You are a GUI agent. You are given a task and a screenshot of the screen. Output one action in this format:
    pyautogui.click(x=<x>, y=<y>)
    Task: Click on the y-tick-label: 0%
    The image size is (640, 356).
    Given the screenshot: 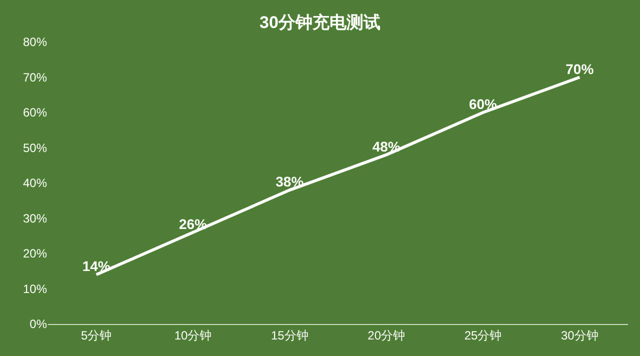 What is the action you would take?
    pyautogui.click(x=39, y=324)
    